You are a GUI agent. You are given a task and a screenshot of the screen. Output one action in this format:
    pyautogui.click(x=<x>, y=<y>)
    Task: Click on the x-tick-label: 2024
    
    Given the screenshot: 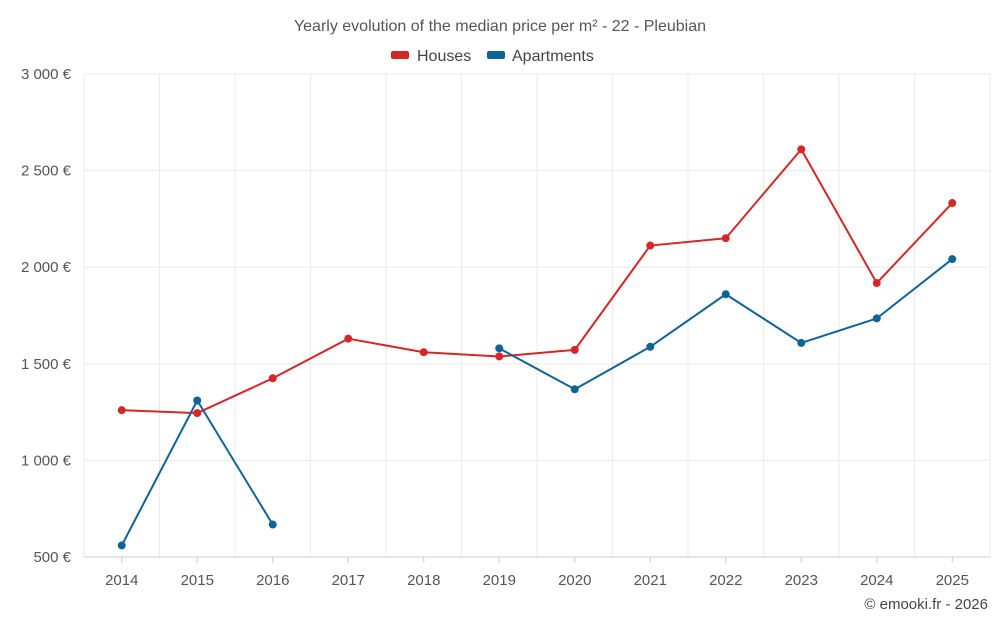 What is the action you would take?
    pyautogui.click(x=876, y=580)
    